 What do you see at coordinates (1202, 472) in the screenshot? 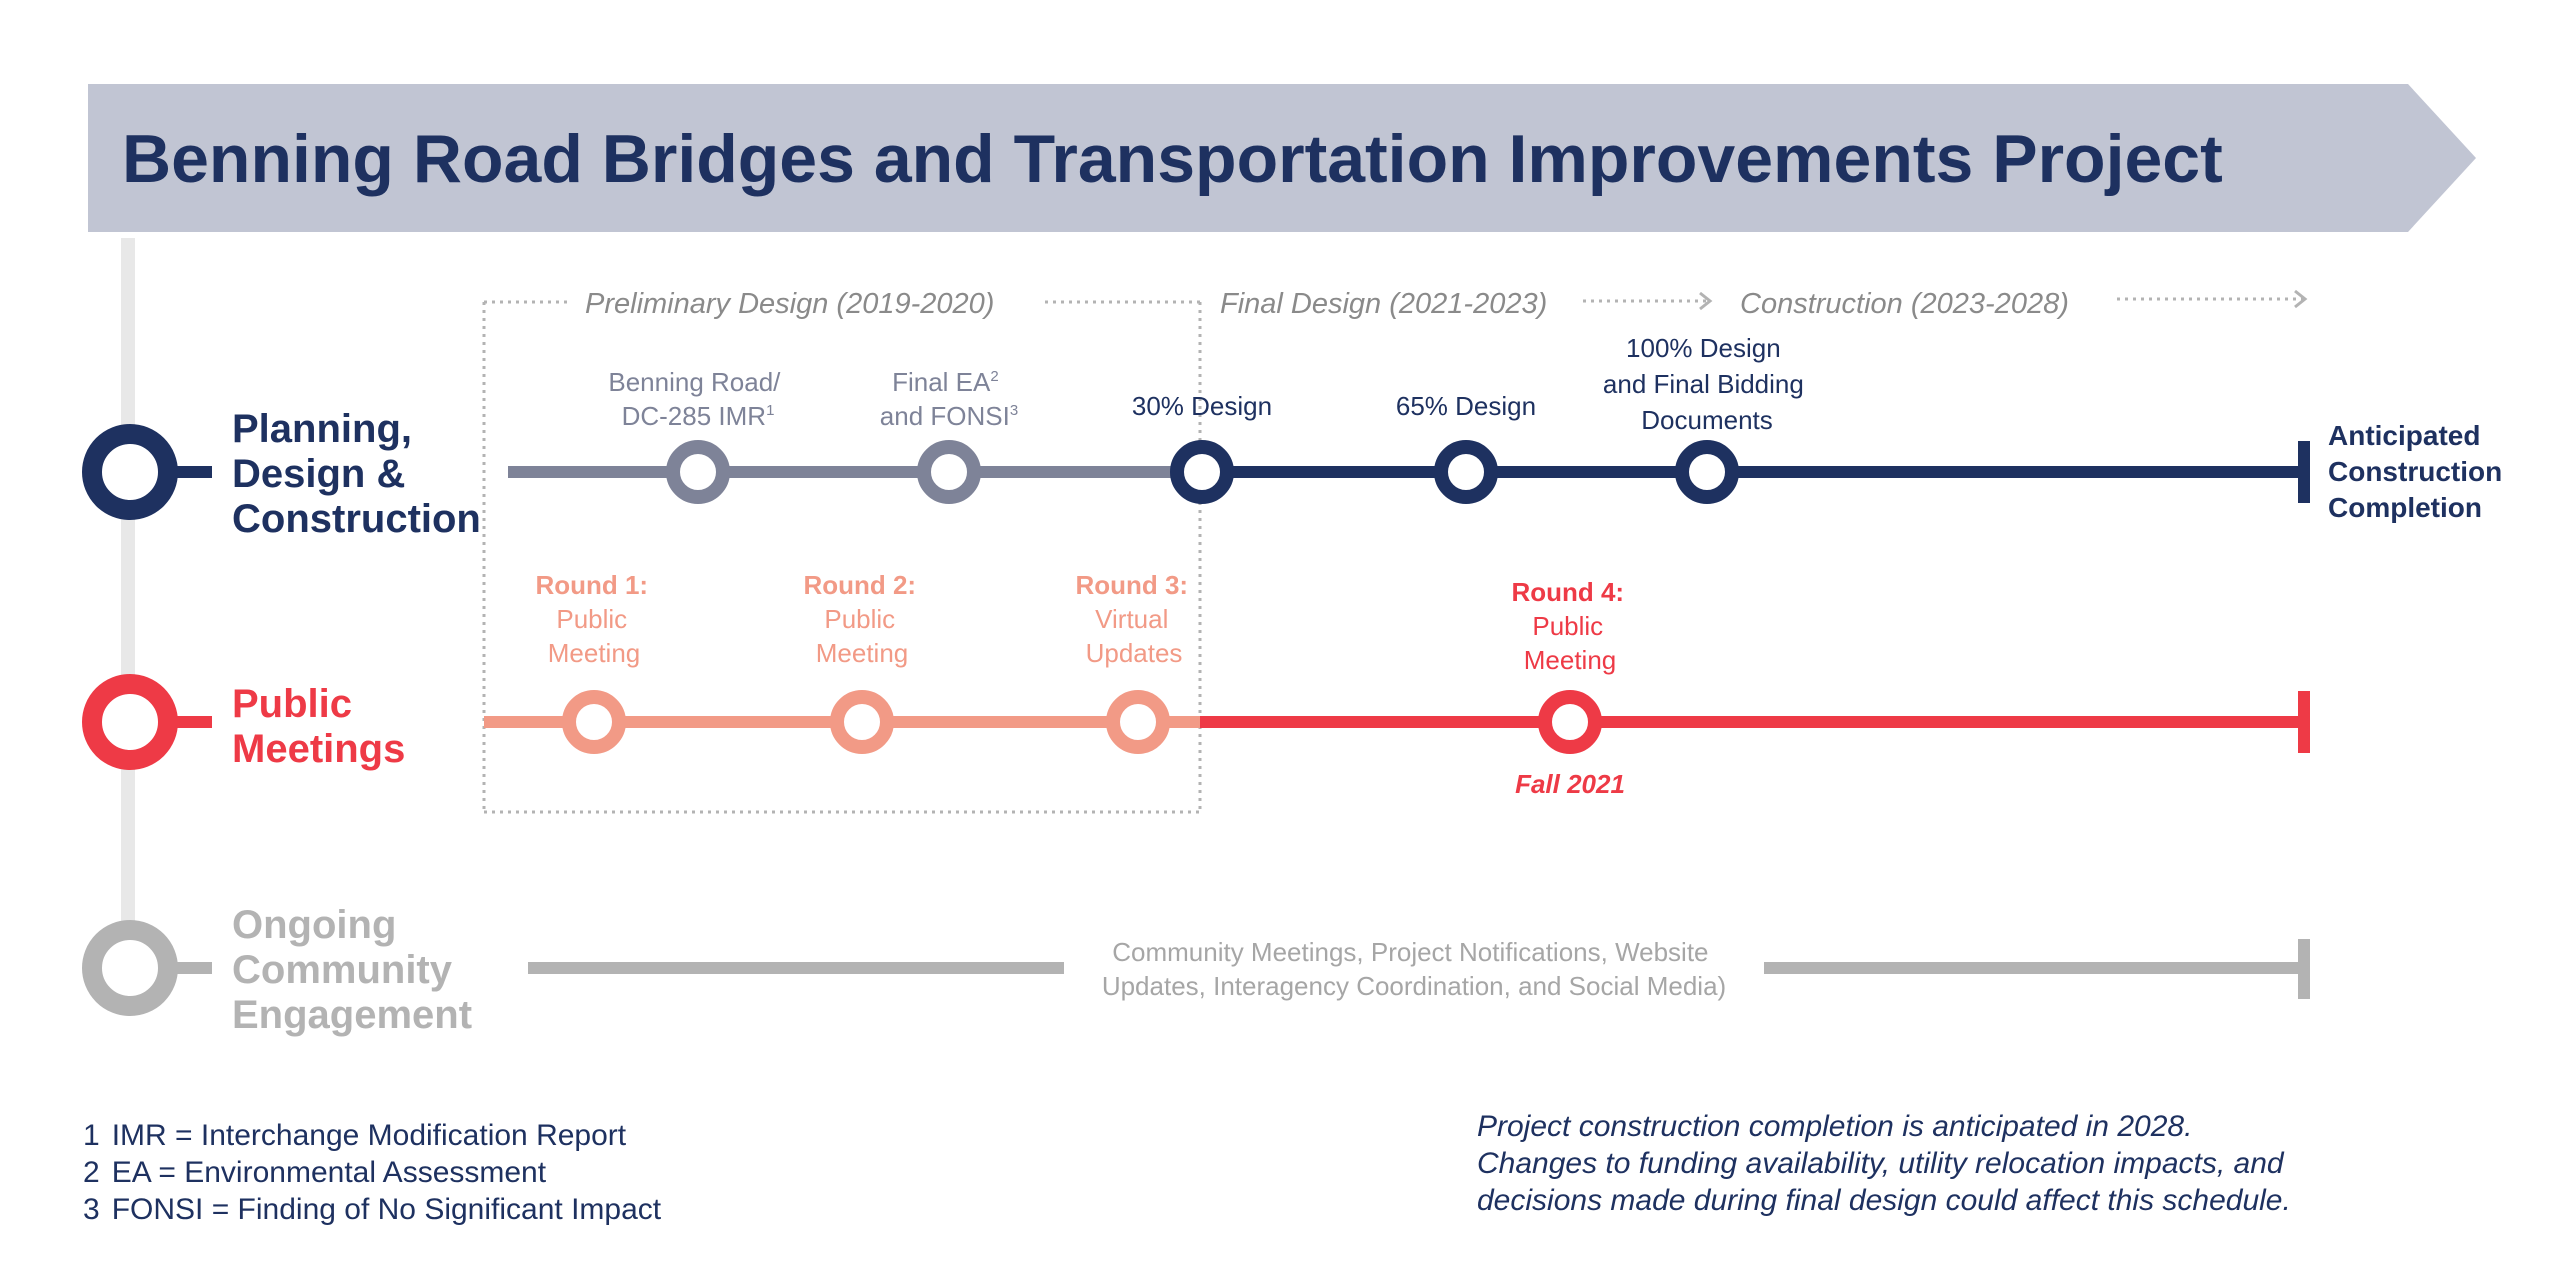
I see `milestone-30-design` at bounding box center [1202, 472].